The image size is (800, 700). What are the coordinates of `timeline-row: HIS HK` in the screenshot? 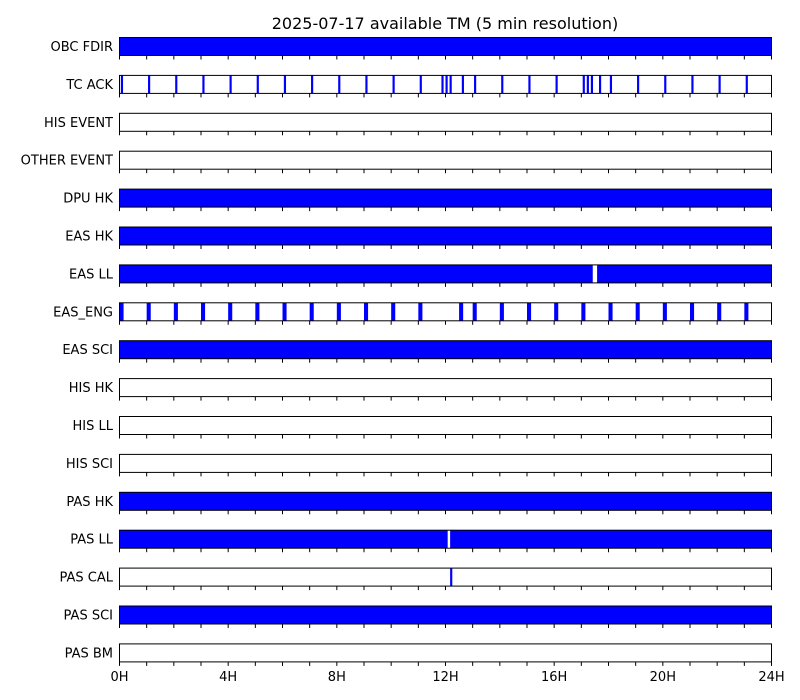 It's located at (420, 389).